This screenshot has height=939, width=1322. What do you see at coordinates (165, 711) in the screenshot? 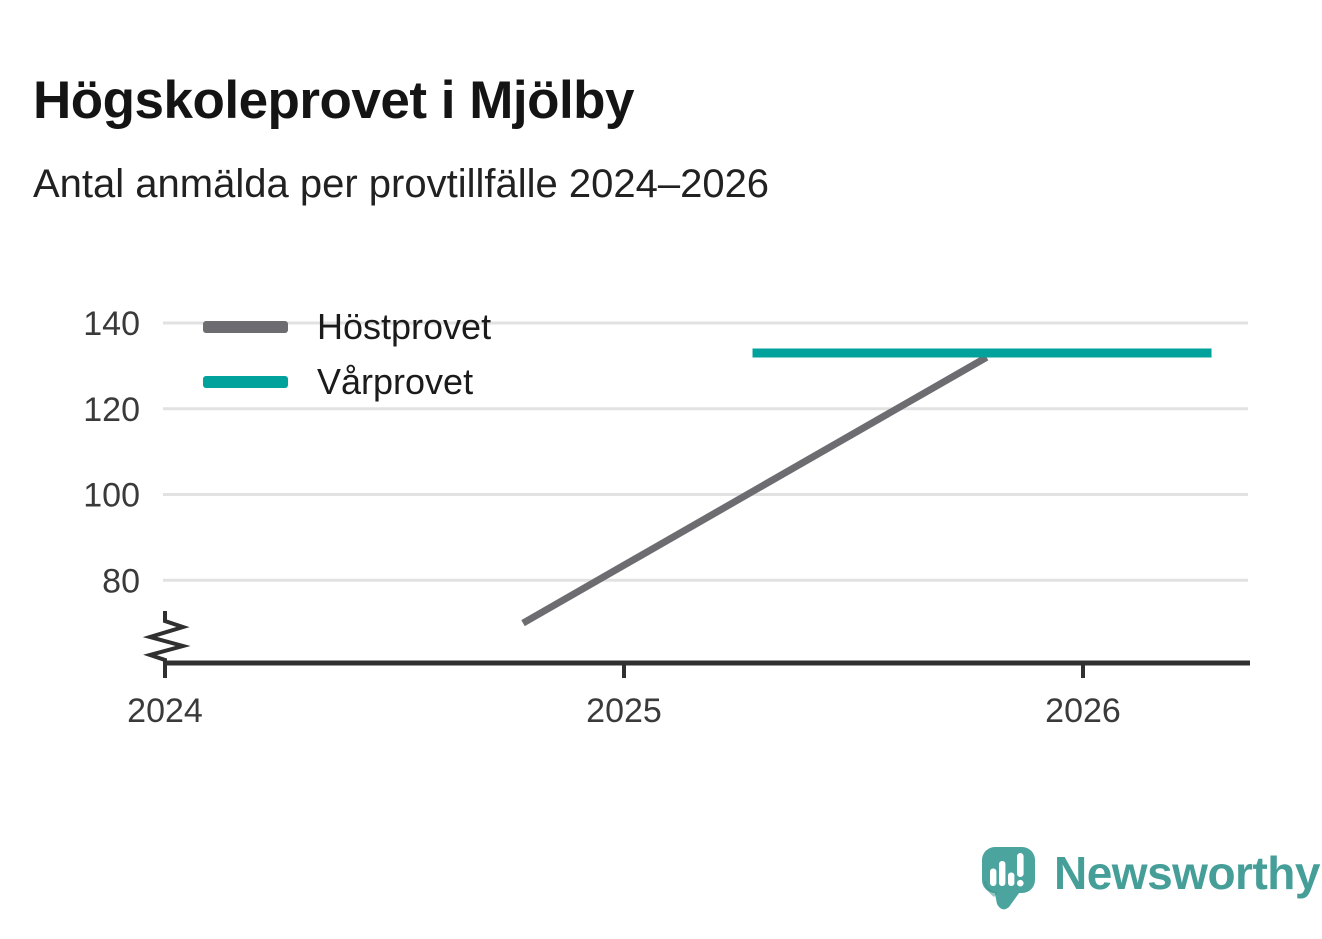
I see `x-tick-label-2024: 2024` at bounding box center [165, 711].